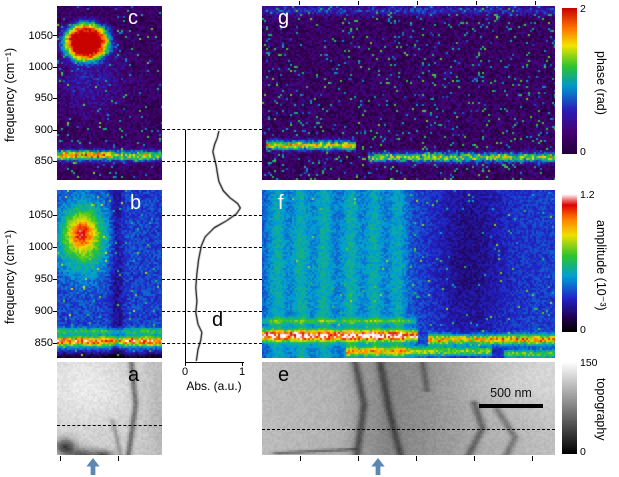  Describe the element at coordinates (408, 408) in the screenshot. I see `panel-e-topography-map` at that location.